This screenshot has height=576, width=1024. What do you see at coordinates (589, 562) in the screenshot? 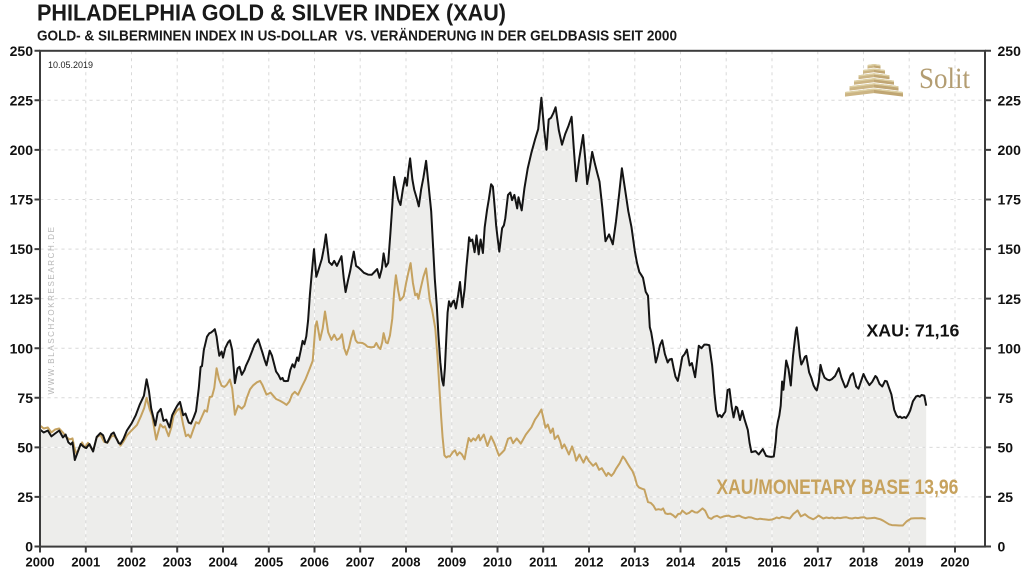
I see `svg-text: 2012` at bounding box center [589, 562].